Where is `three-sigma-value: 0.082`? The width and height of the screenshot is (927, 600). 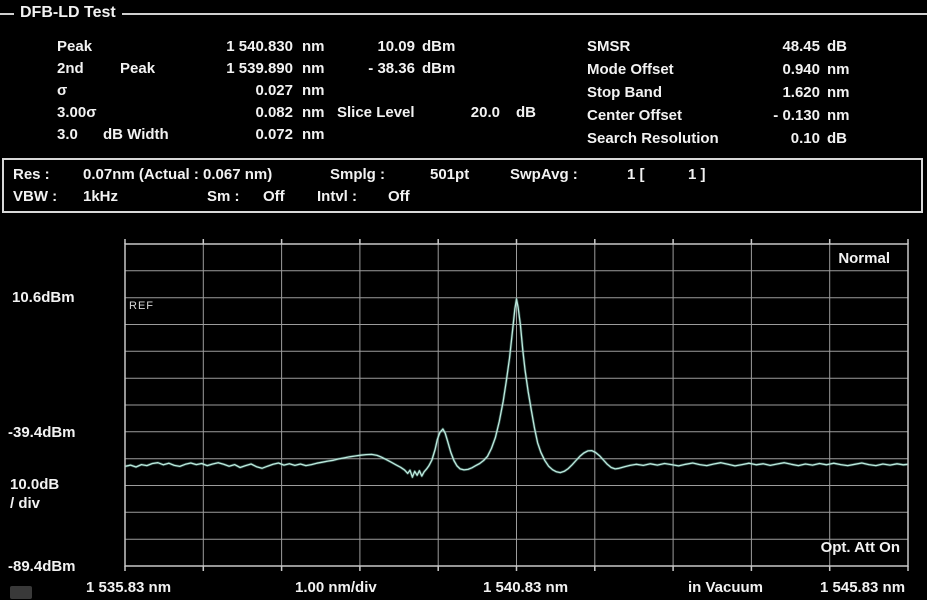 three-sigma-value: 0.082 is located at coordinates (274, 112).